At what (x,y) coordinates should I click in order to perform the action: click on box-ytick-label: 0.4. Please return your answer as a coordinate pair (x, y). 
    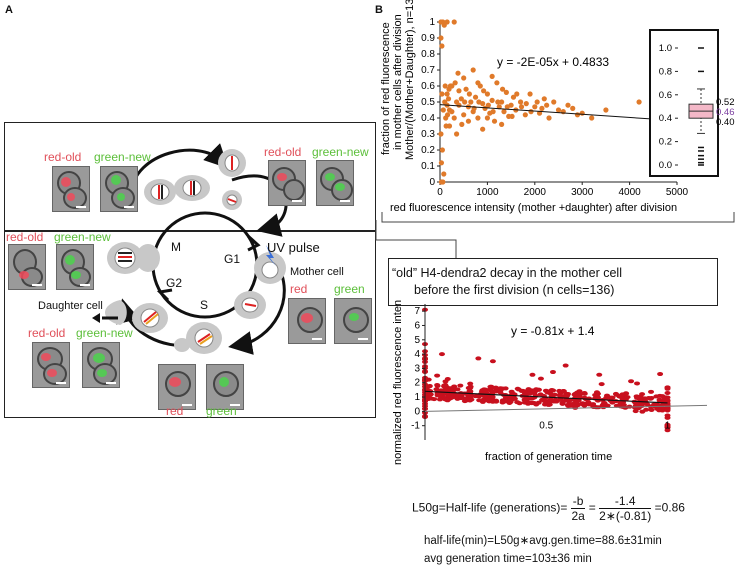
    Looking at the image, I should click on (665, 118).